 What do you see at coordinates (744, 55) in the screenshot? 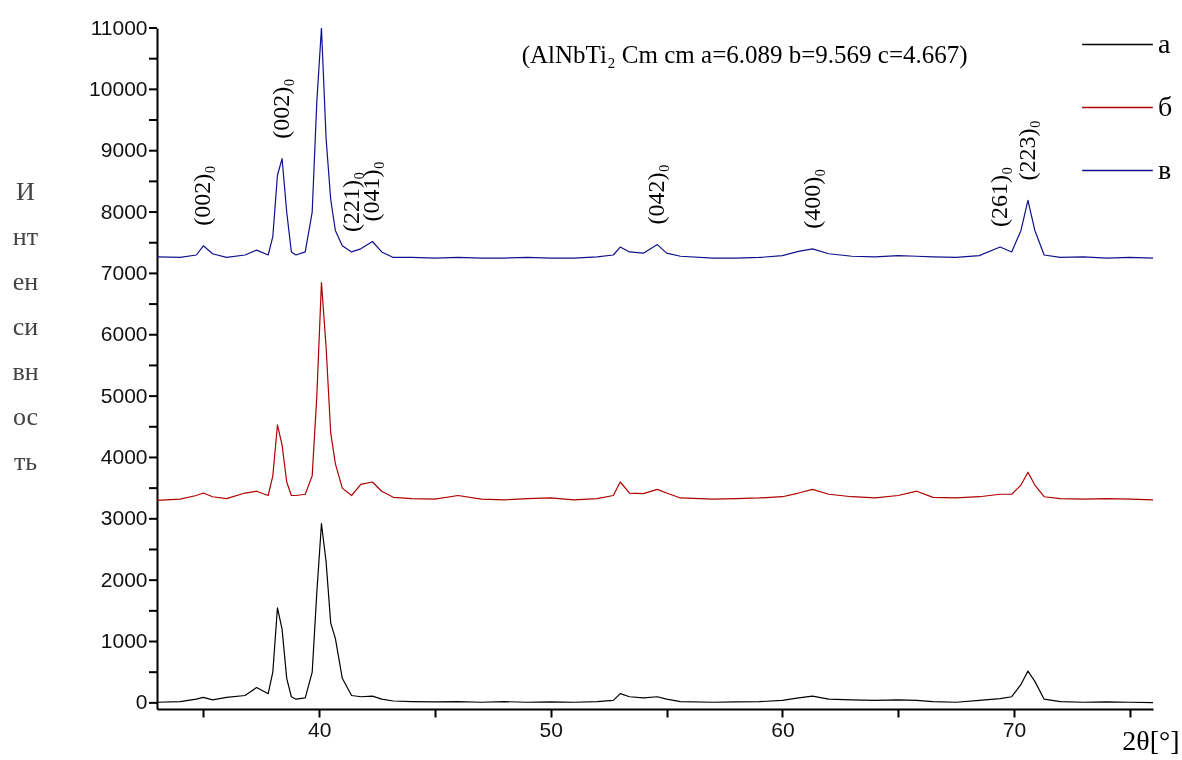
I see `annotation: (AlNbTi₂ Cm cm a=6.089 b=9.569 c=4.667)` at bounding box center [744, 55].